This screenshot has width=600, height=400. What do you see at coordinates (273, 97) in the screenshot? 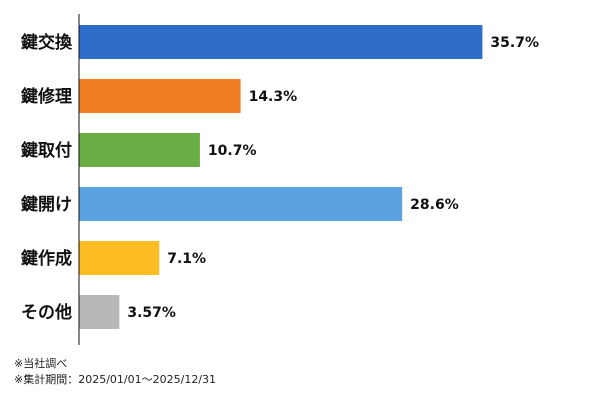
I see `value-label-2: 14.3%` at bounding box center [273, 97].